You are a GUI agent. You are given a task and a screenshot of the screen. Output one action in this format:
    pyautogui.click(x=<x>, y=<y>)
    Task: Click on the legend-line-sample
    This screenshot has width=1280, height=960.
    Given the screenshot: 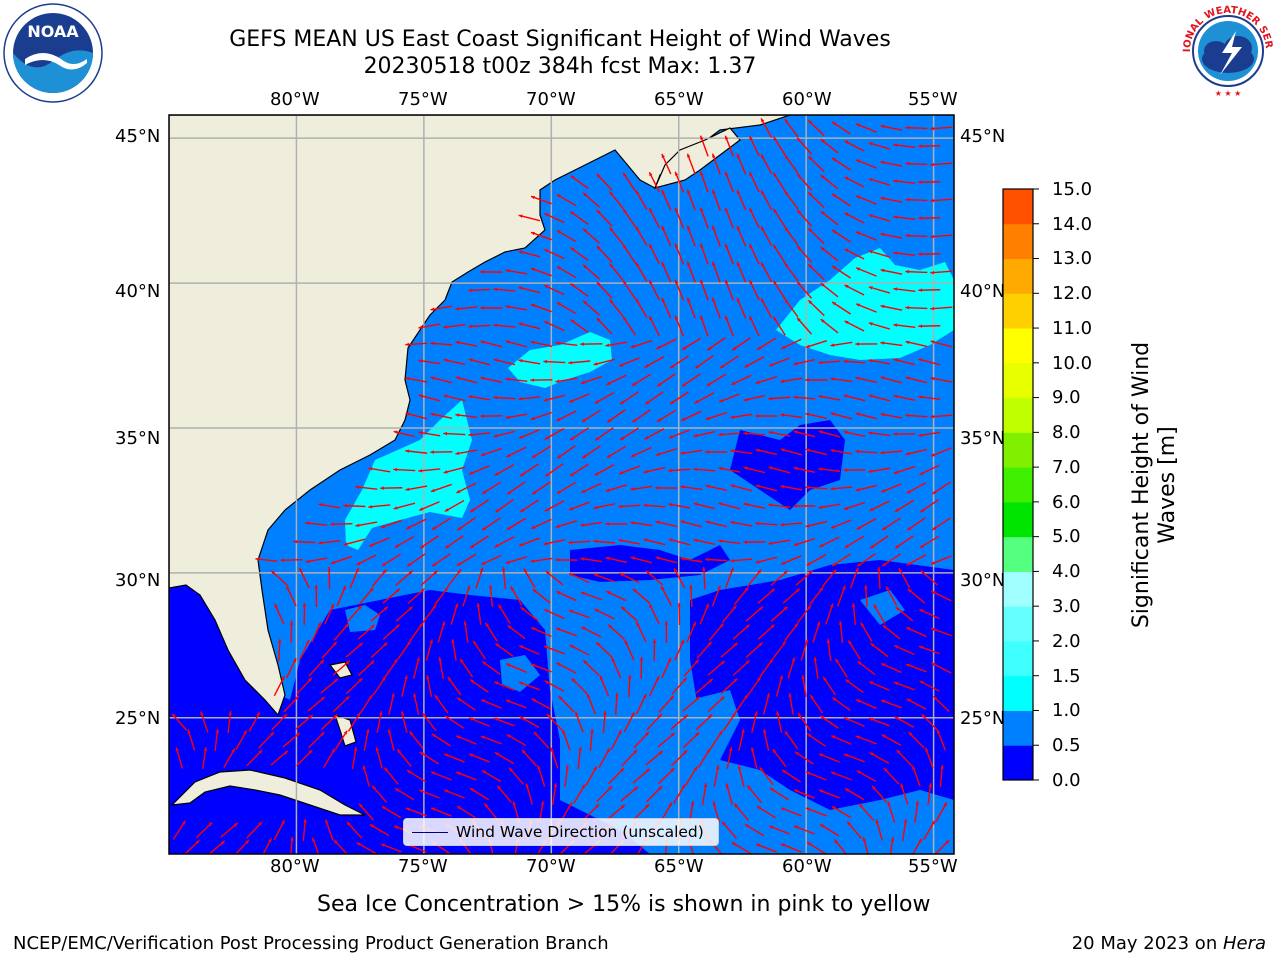 What is the action you would take?
    pyautogui.click(x=430, y=832)
    